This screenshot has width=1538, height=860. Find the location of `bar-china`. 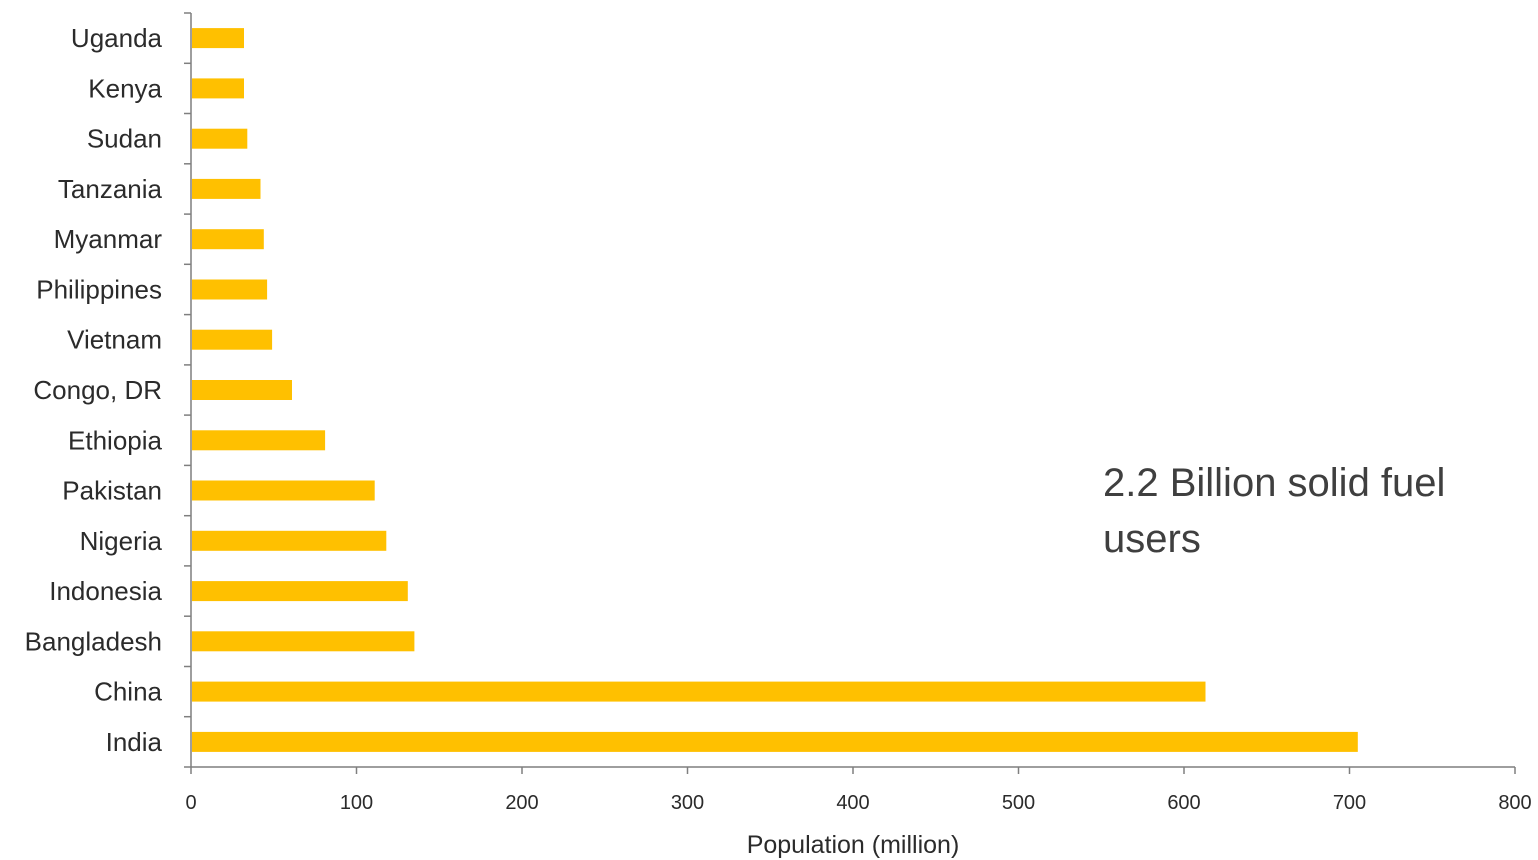

bar-china is located at coordinates (699, 691).